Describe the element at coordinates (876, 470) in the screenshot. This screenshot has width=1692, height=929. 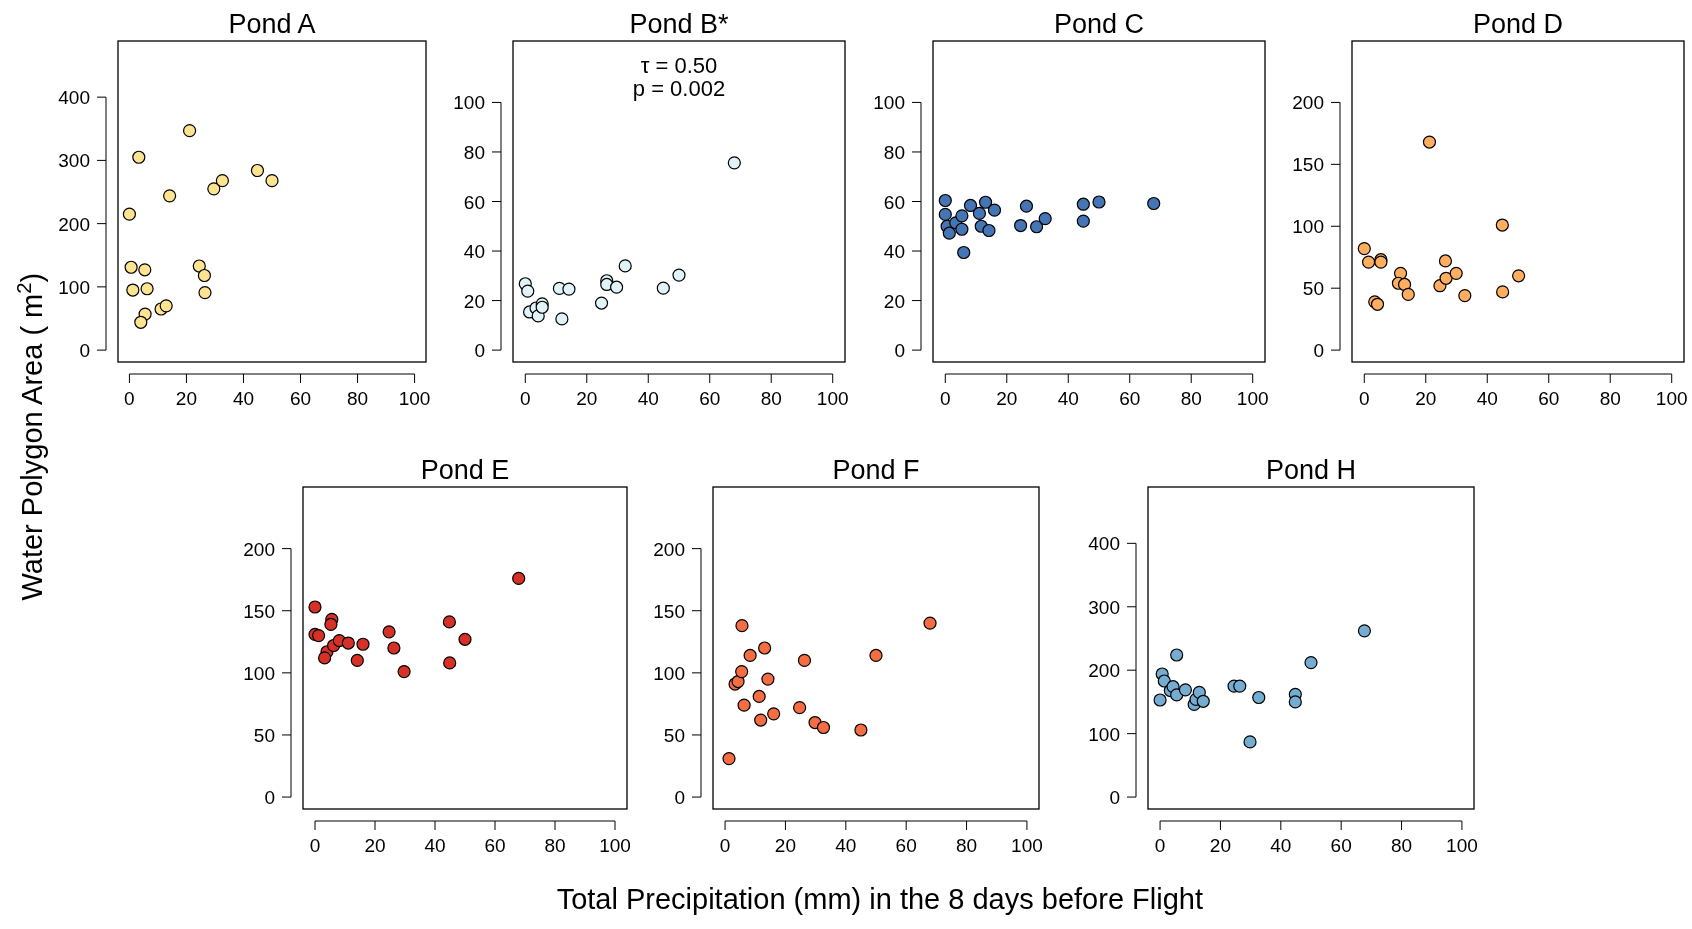
I see `chart-title: Pond F` at that location.